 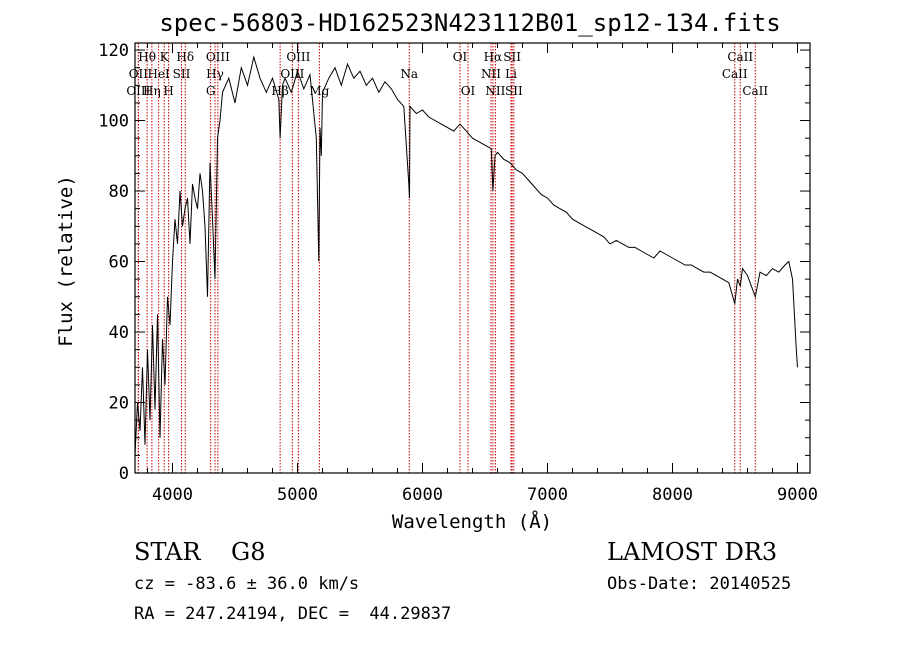 What do you see at coordinates (511, 74) in the screenshot?
I see `line-label-22: Li` at bounding box center [511, 74].